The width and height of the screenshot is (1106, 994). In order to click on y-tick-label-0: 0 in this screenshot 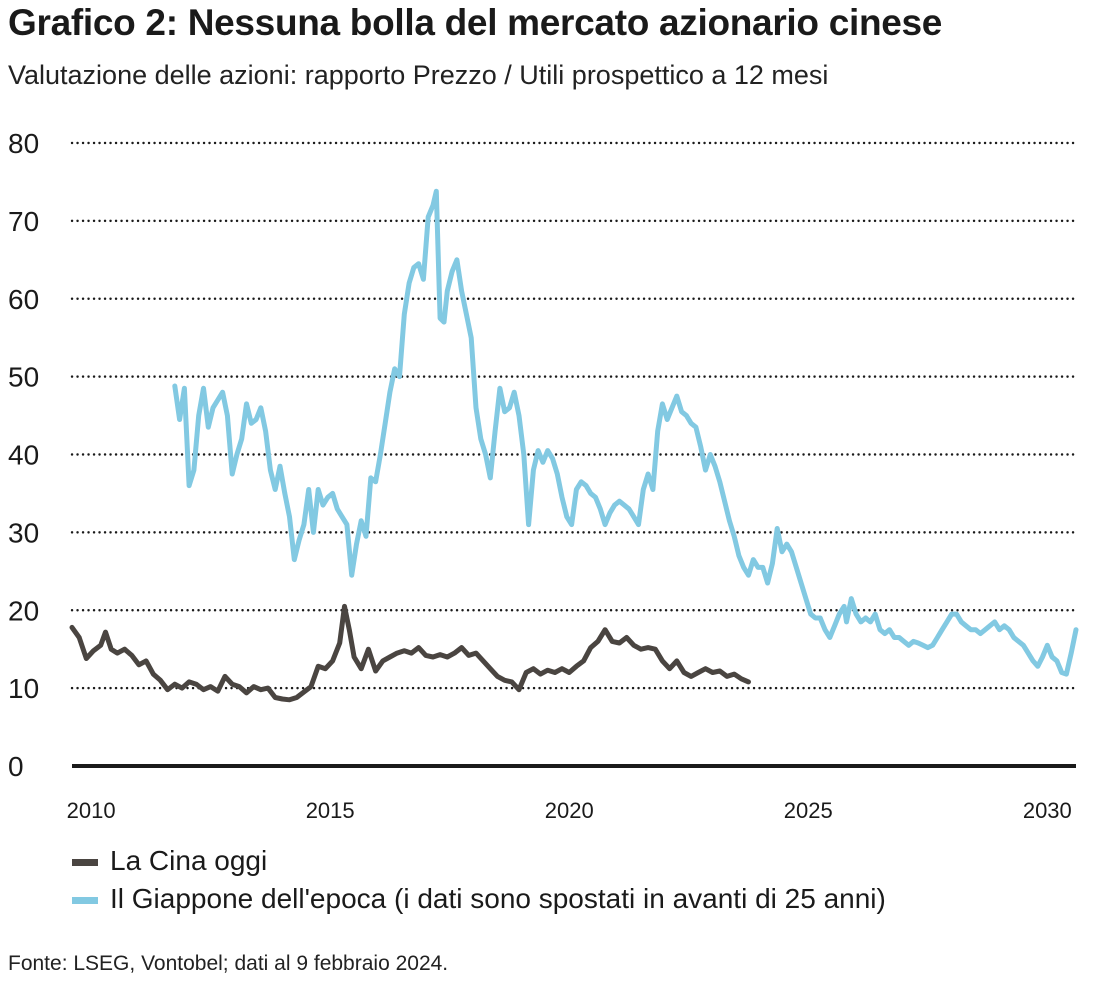, I will do `click(16, 766)`.